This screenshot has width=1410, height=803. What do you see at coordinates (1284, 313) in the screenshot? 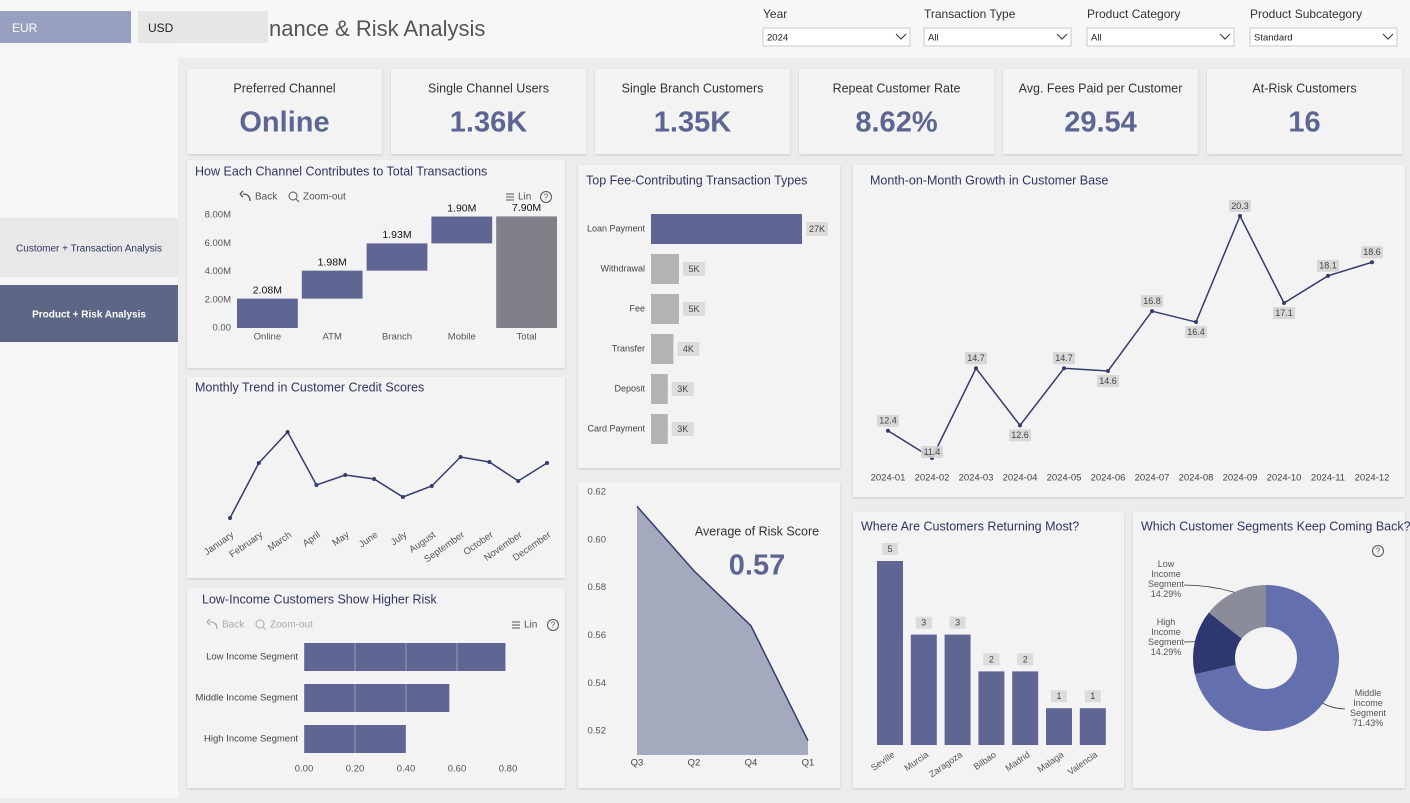
I see `data-label: 17.1` at bounding box center [1284, 313].